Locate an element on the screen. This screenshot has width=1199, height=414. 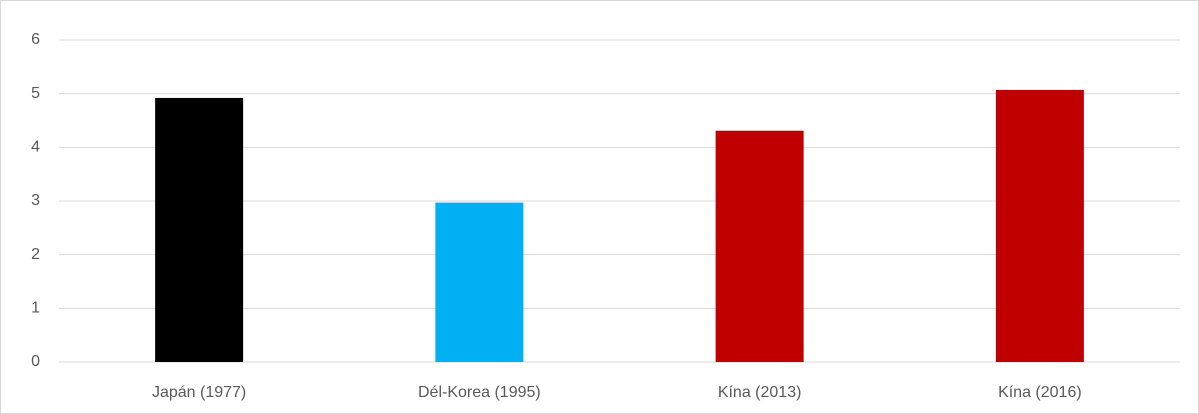
x-tick-label: Dél-Korea (1995) is located at coordinates (479, 392).